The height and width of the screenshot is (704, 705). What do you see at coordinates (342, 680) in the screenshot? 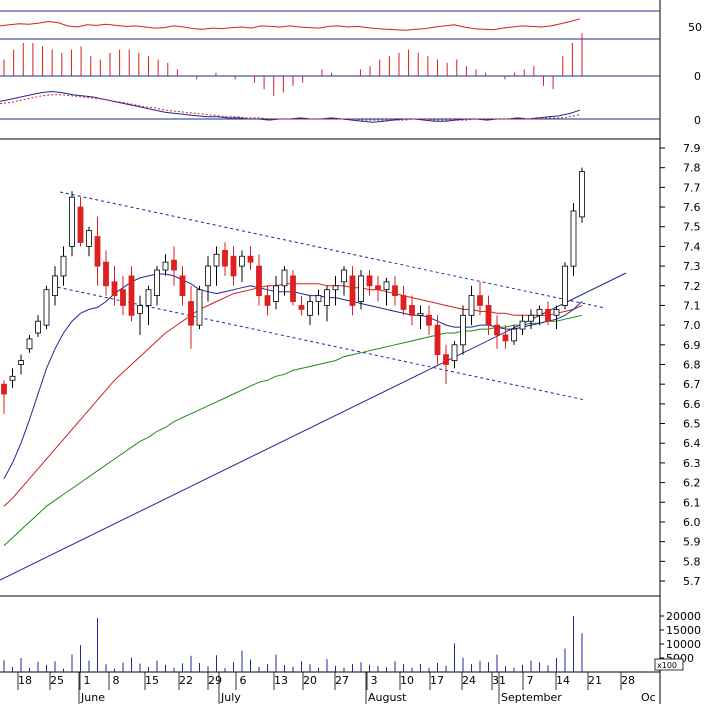
I see `x-day-label: 27` at bounding box center [342, 680].